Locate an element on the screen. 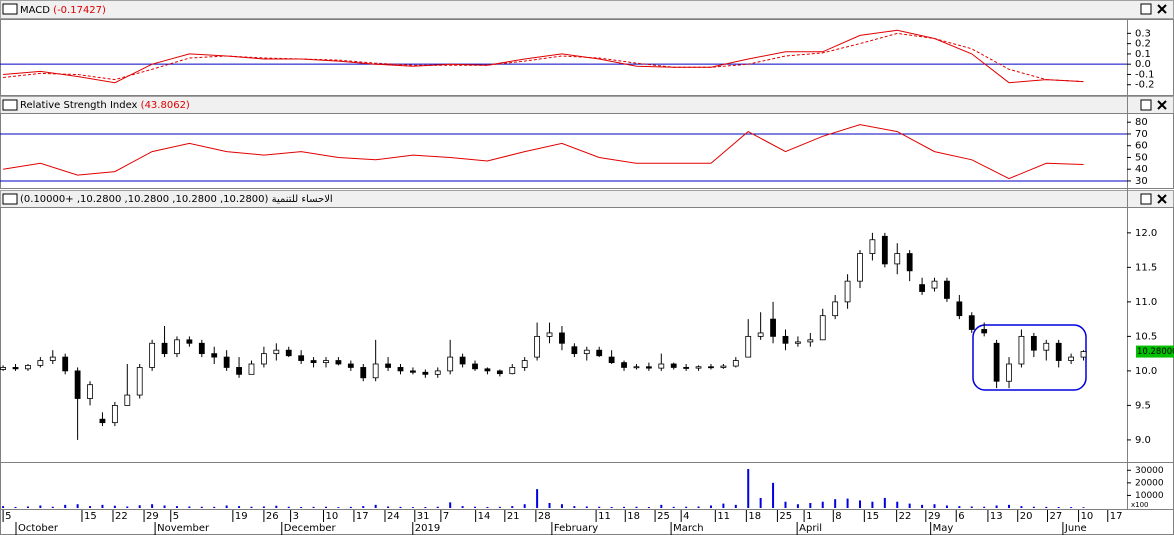  value-label: (43.8062) is located at coordinates (165, 105).